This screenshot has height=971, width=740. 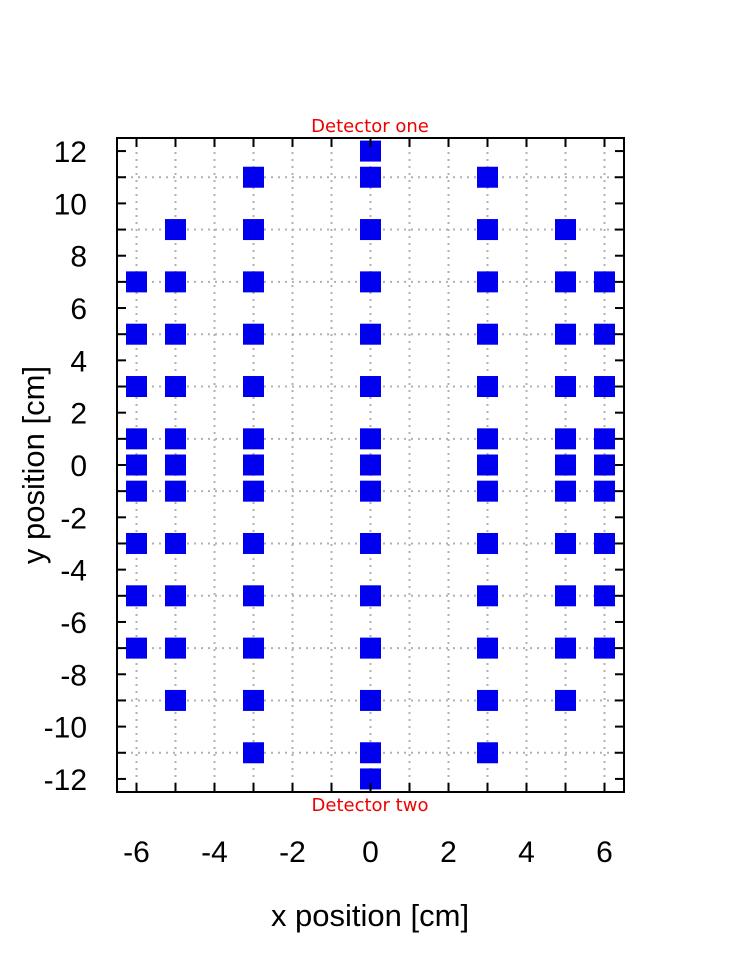 I want to click on x-tick-label: 0, so click(x=370, y=852).